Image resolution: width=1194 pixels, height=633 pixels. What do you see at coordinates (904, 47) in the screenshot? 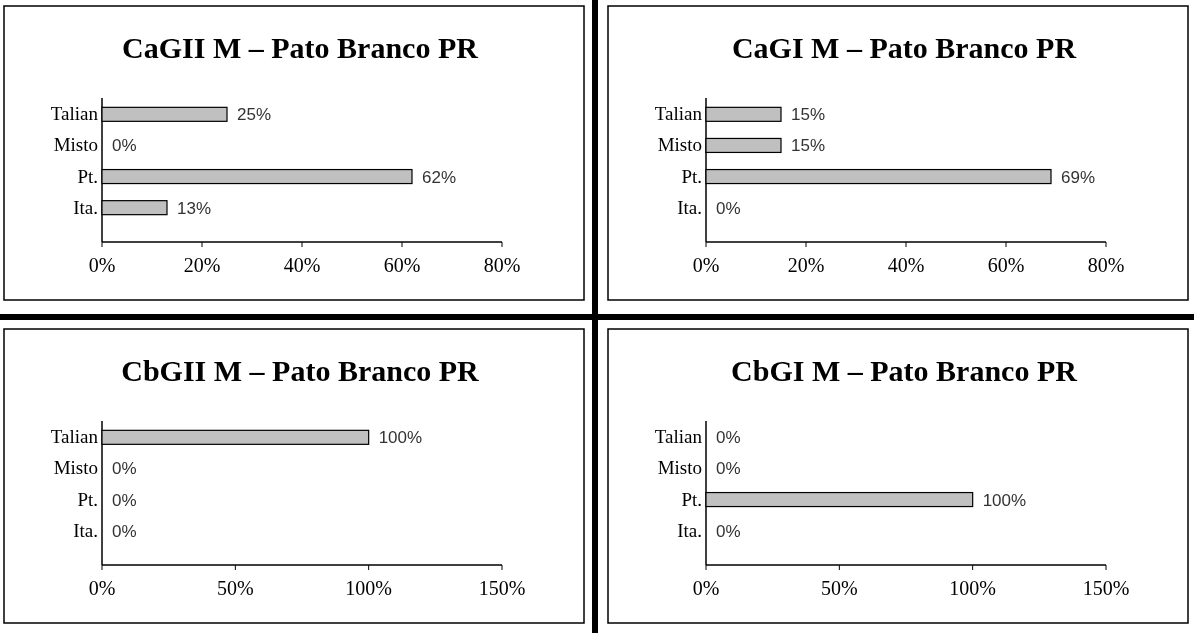
I see `chart-title: CaGI M – Pato Branco PR` at bounding box center [904, 47].